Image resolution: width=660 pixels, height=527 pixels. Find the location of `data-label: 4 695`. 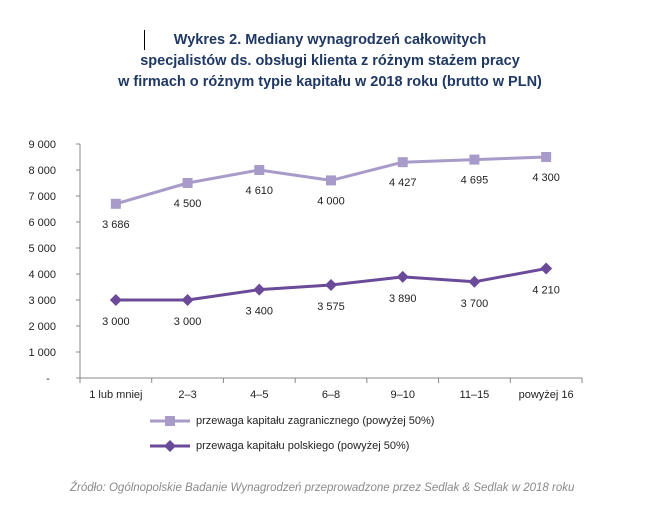

data-label: 4 695 is located at coordinates (475, 181).